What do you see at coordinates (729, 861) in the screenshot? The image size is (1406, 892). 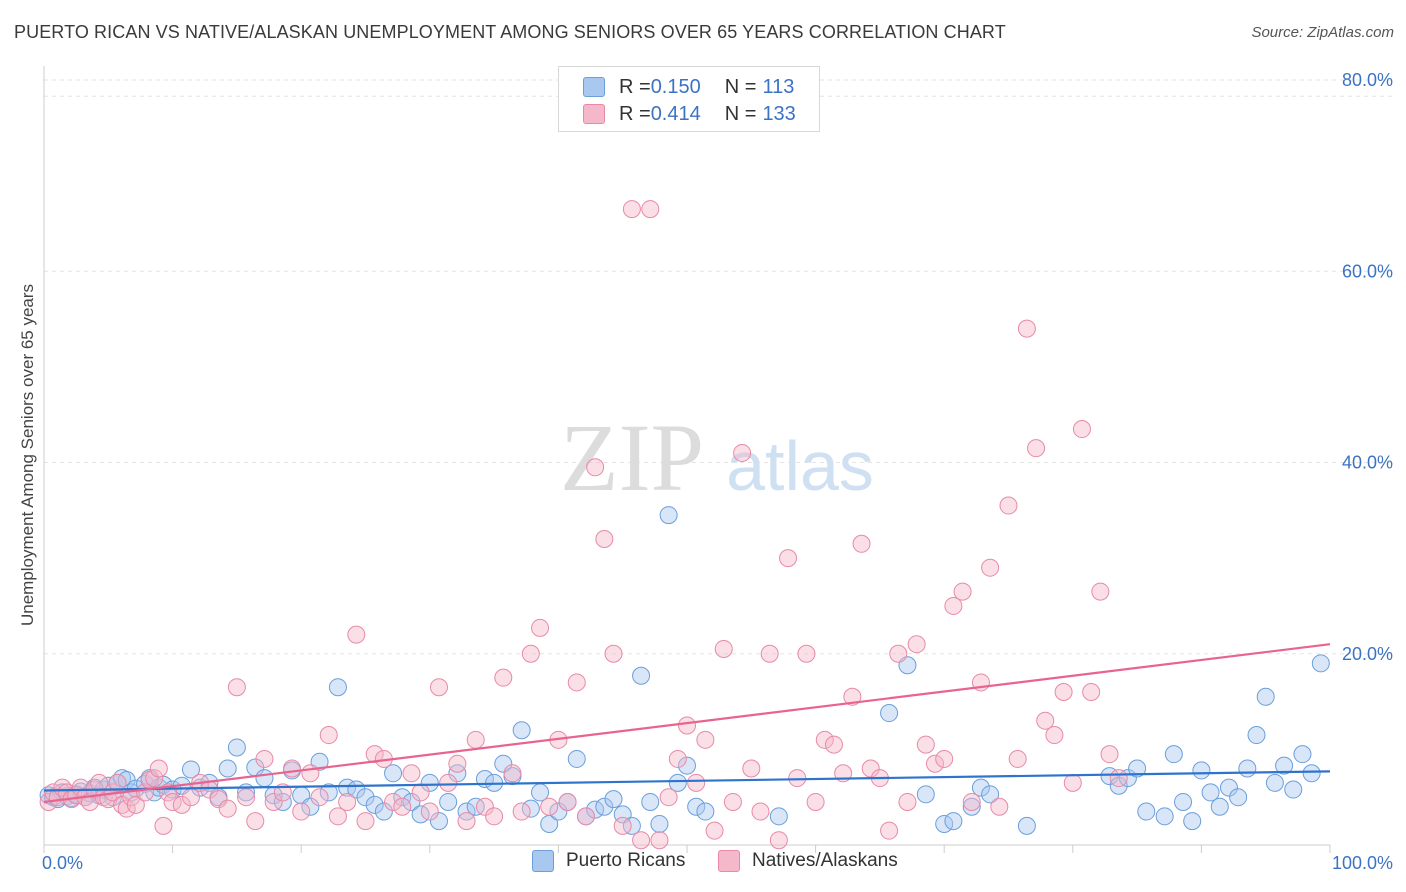 I see `legend-swatch-natives-alaskans` at bounding box center [729, 861].